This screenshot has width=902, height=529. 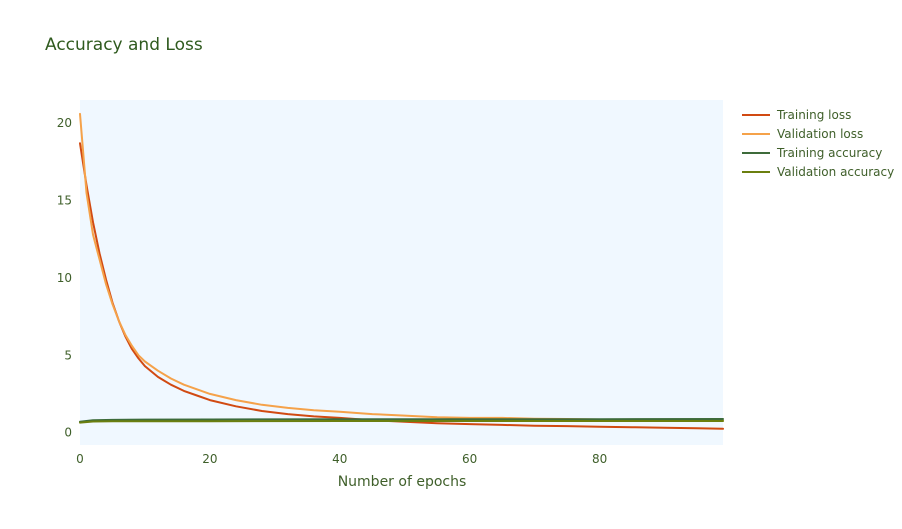 I want to click on y-tick-label: 15, so click(x=64, y=201).